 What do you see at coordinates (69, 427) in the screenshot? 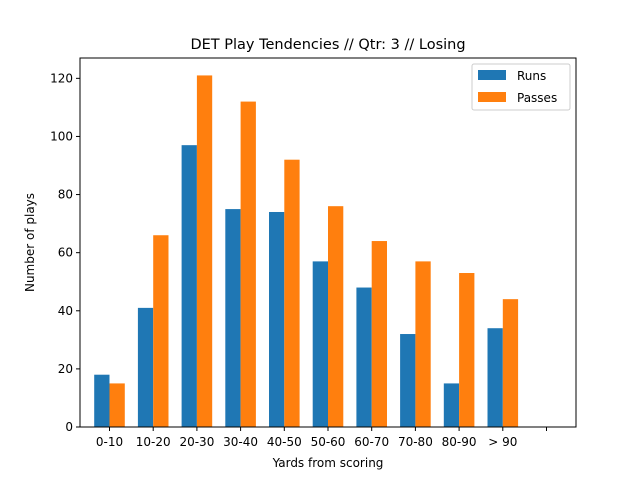
I see `y-tick-label: 0` at bounding box center [69, 427].